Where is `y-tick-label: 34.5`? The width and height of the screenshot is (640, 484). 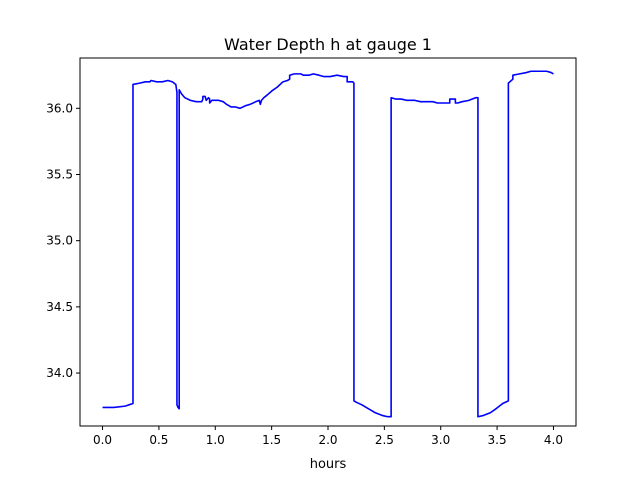
y-tick-label: 34.5 is located at coordinates (59, 307).